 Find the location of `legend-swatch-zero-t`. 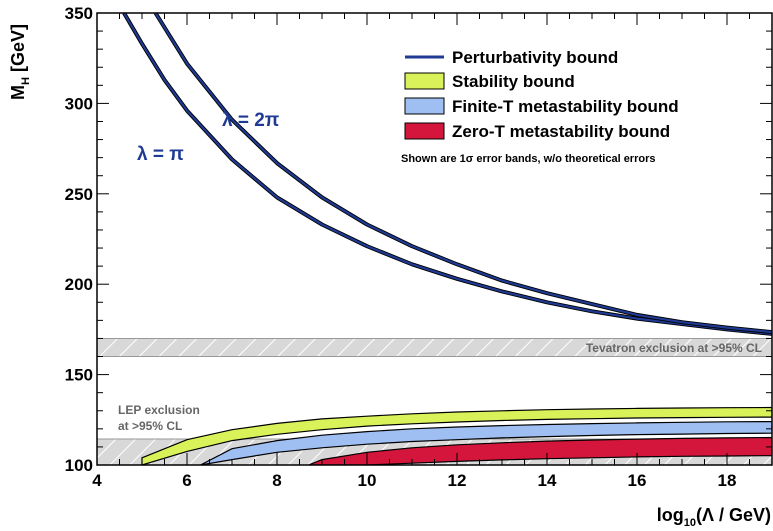

legend-swatch-zero-t is located at coordinates (424, 131).